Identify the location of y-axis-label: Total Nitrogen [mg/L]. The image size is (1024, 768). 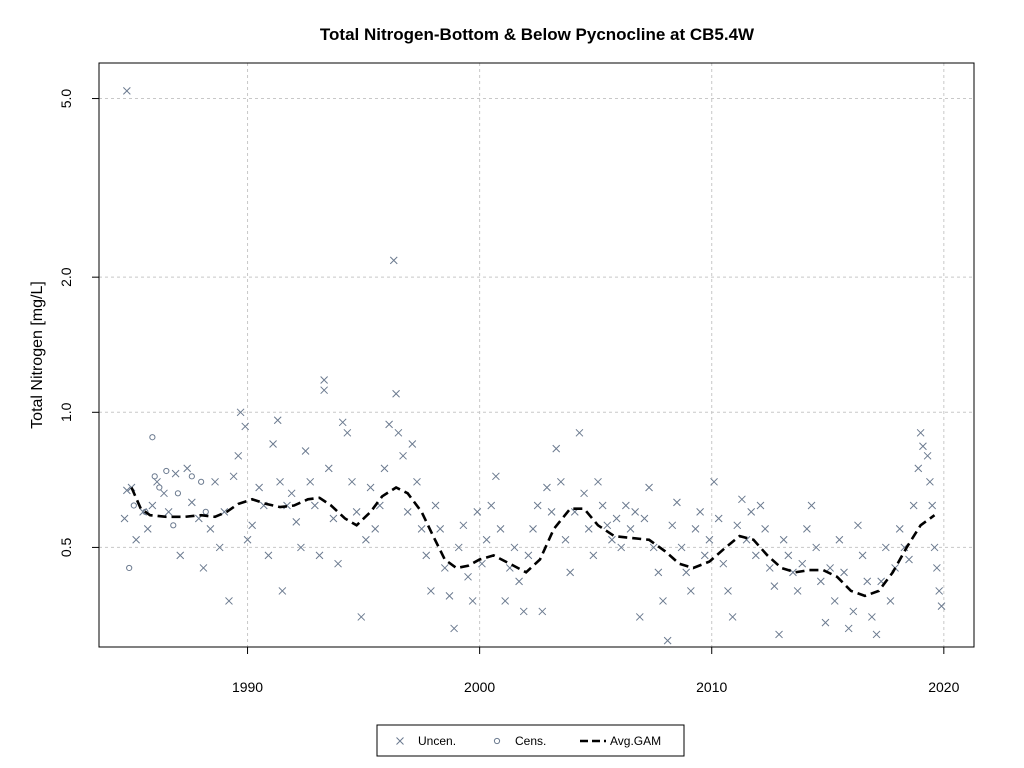
(37, 355).